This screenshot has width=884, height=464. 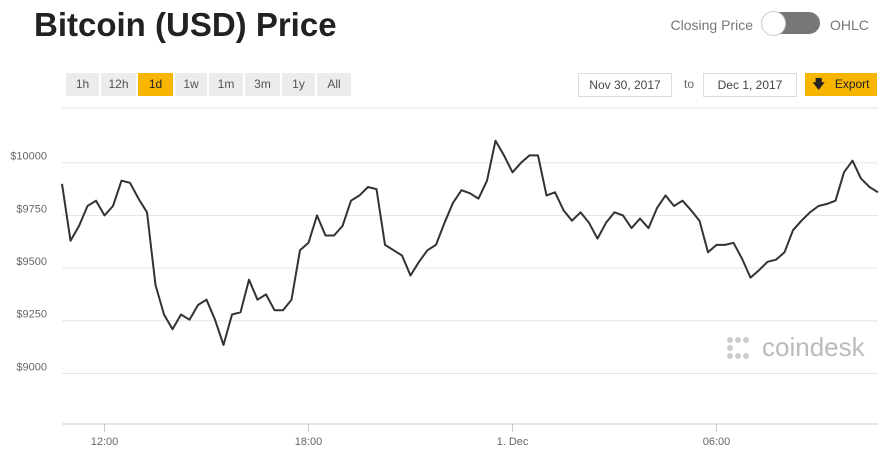 I want to click on x-tick-label: 18:00, so click(x=309, y=442).